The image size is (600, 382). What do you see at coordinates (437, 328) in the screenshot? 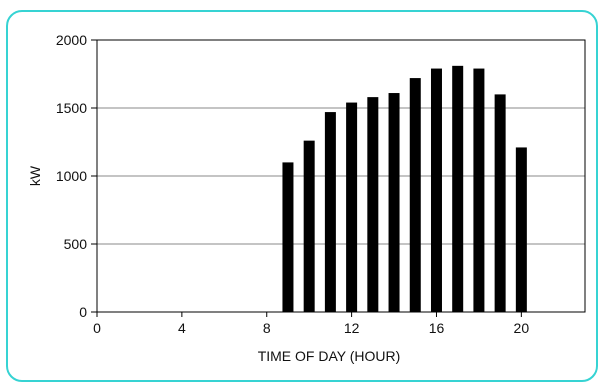
I see `x-tick-label: 16` at bounding box center [437, 328].